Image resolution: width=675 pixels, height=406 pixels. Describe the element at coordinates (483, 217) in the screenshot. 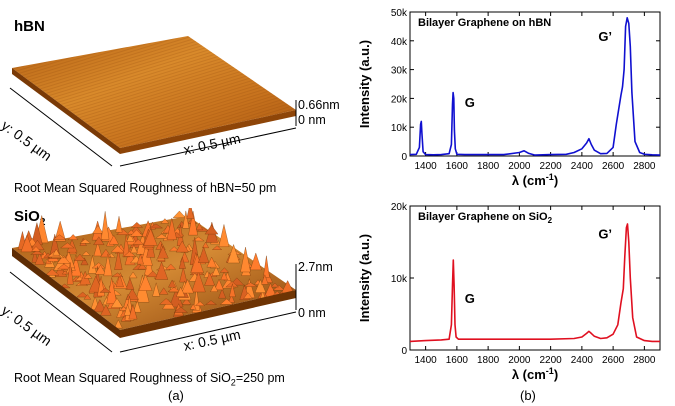

I see `chart-title-main: Bilayer Graphene on SiO` at that location.